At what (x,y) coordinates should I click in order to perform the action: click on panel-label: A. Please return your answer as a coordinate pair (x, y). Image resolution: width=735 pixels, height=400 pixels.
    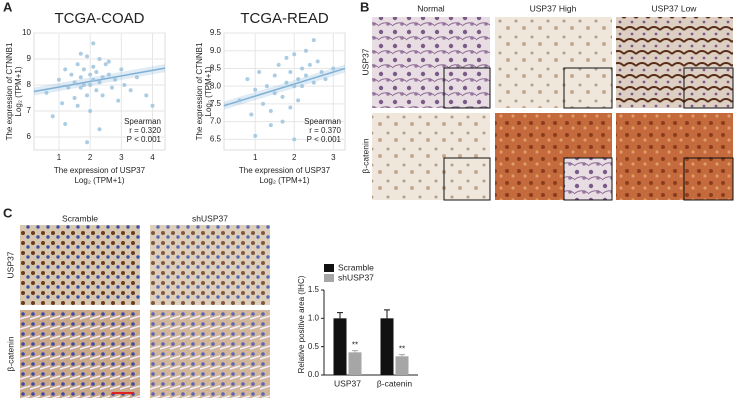
    Looking at the image, I should click on (8, 7).